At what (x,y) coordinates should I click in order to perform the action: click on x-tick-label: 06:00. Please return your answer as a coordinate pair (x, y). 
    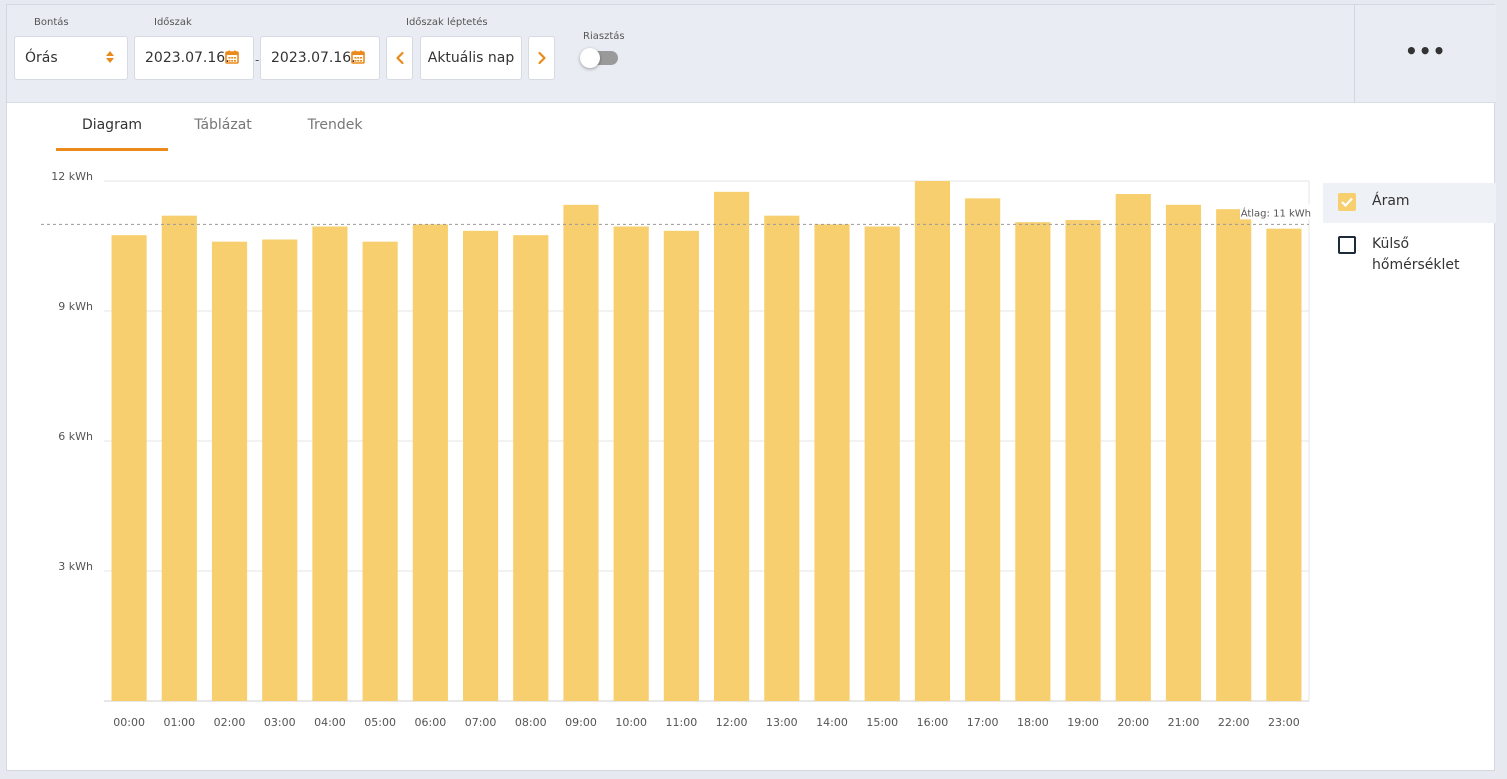
    Looking at the image, I should click on (431, 722).